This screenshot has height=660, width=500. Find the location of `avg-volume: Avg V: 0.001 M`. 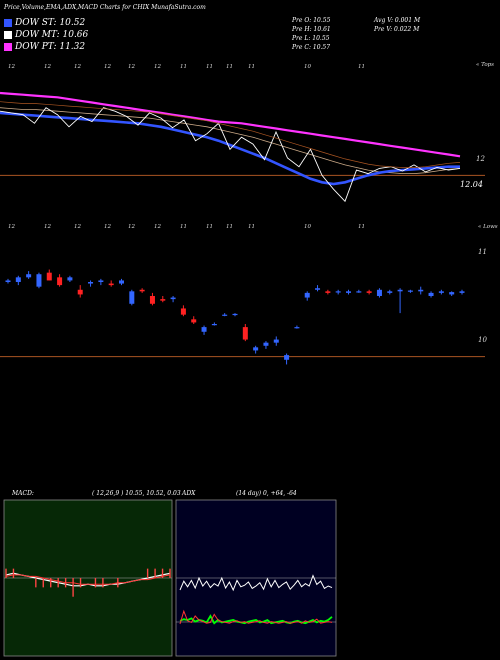

avg-volume: Avg V: 0.001 M is located at coordinates (397, 20).